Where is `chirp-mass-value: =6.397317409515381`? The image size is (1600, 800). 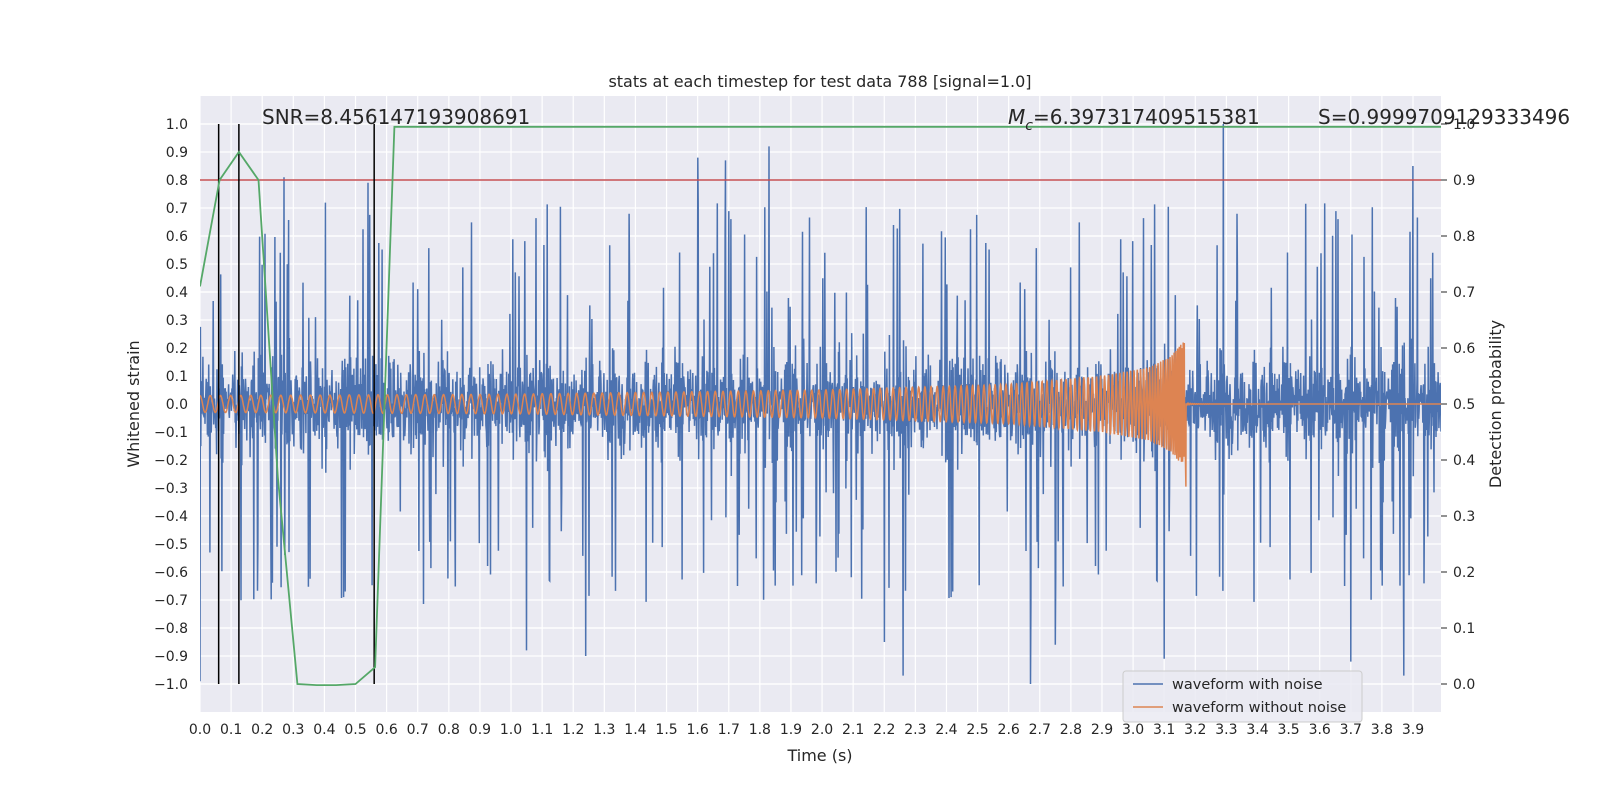
chirp-mass-value: =6.397317409515381 is located at coordinates (1146, 117).